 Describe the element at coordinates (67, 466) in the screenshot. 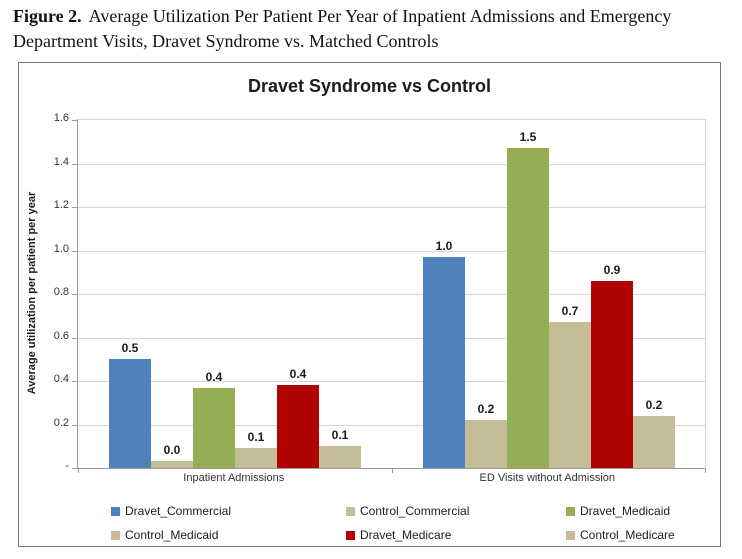

I see `y-tick-label: -` at that location.